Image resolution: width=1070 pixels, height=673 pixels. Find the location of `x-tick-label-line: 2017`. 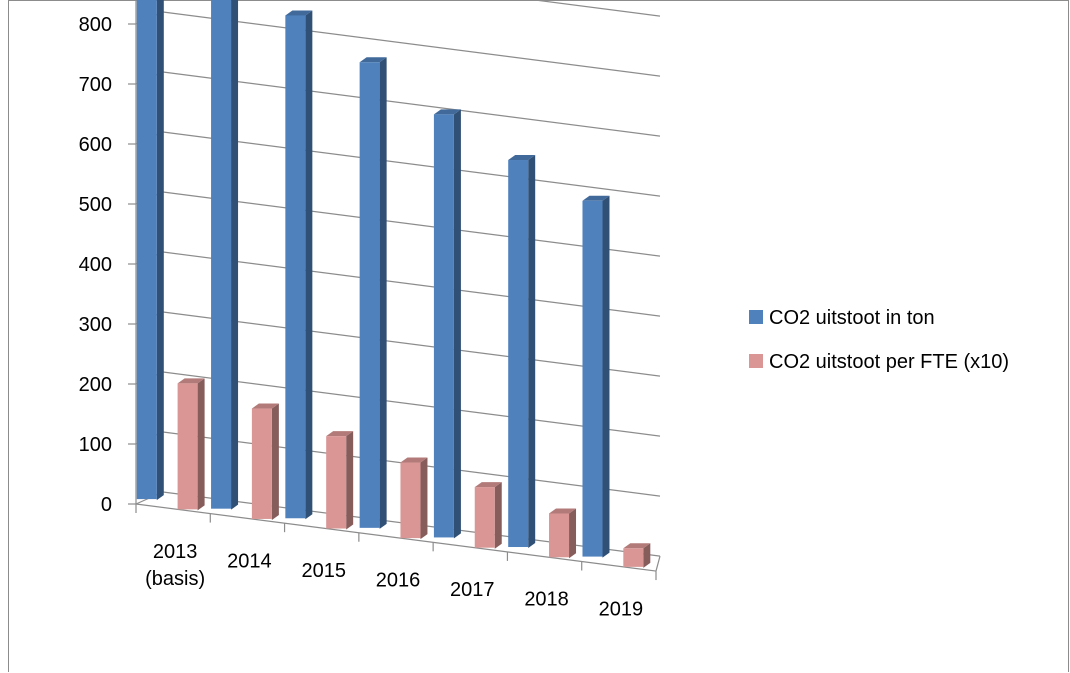

x-tick-label-line: 2017 is located at coordinates (472, 590).